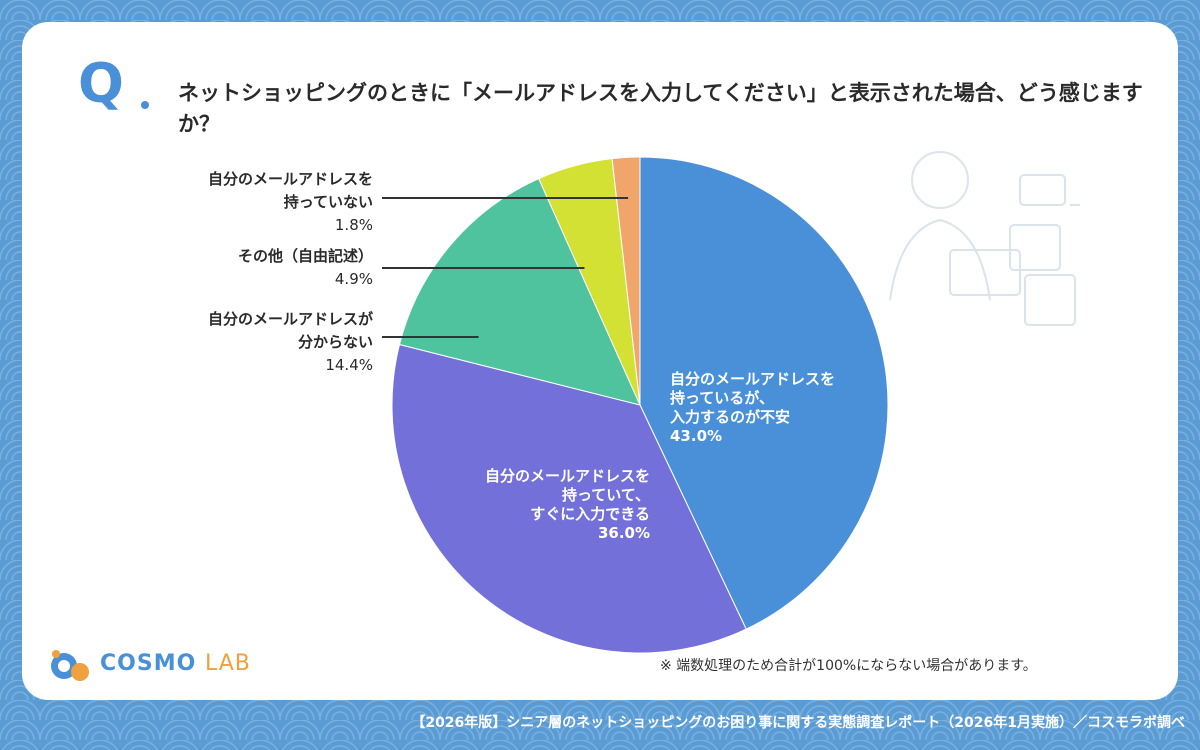 The height and width of the screenshot is (750, 1200). I want to click on rounding-note: ※ 端数処理のため合計が100%にならない場合があります。, so click(848, 666).